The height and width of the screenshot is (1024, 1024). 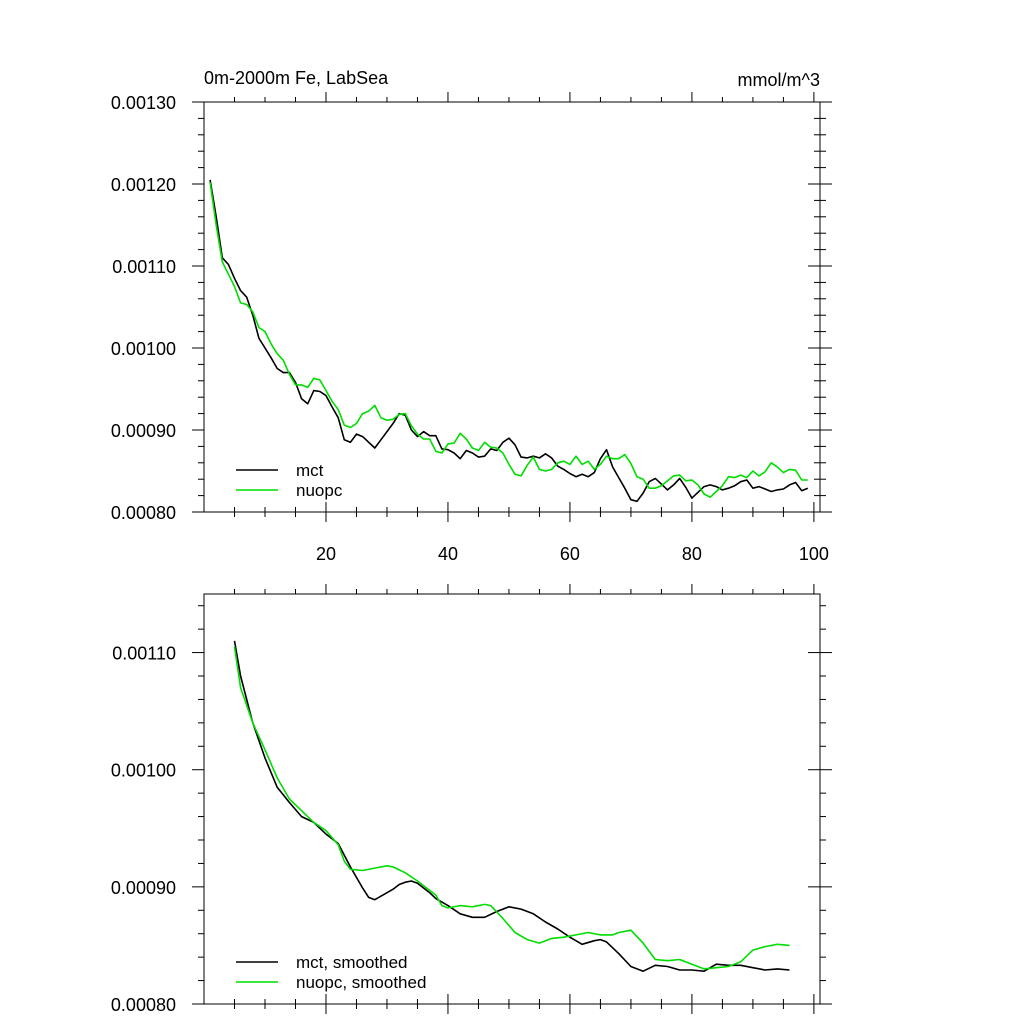 I want to click on bottom-legend-label: mct, smoothed, so click(x=352, y=962).